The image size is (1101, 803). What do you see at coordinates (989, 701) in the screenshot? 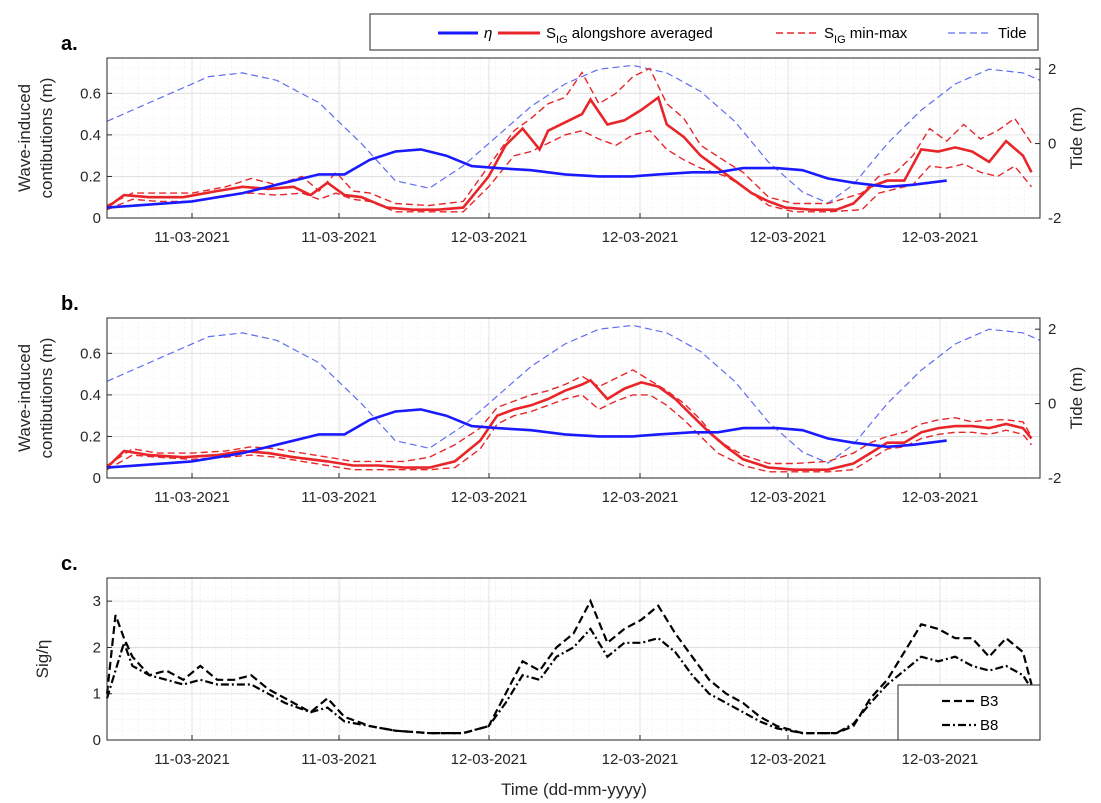
I see `legend-b3-label: B3` at bounding box center [989, 701].